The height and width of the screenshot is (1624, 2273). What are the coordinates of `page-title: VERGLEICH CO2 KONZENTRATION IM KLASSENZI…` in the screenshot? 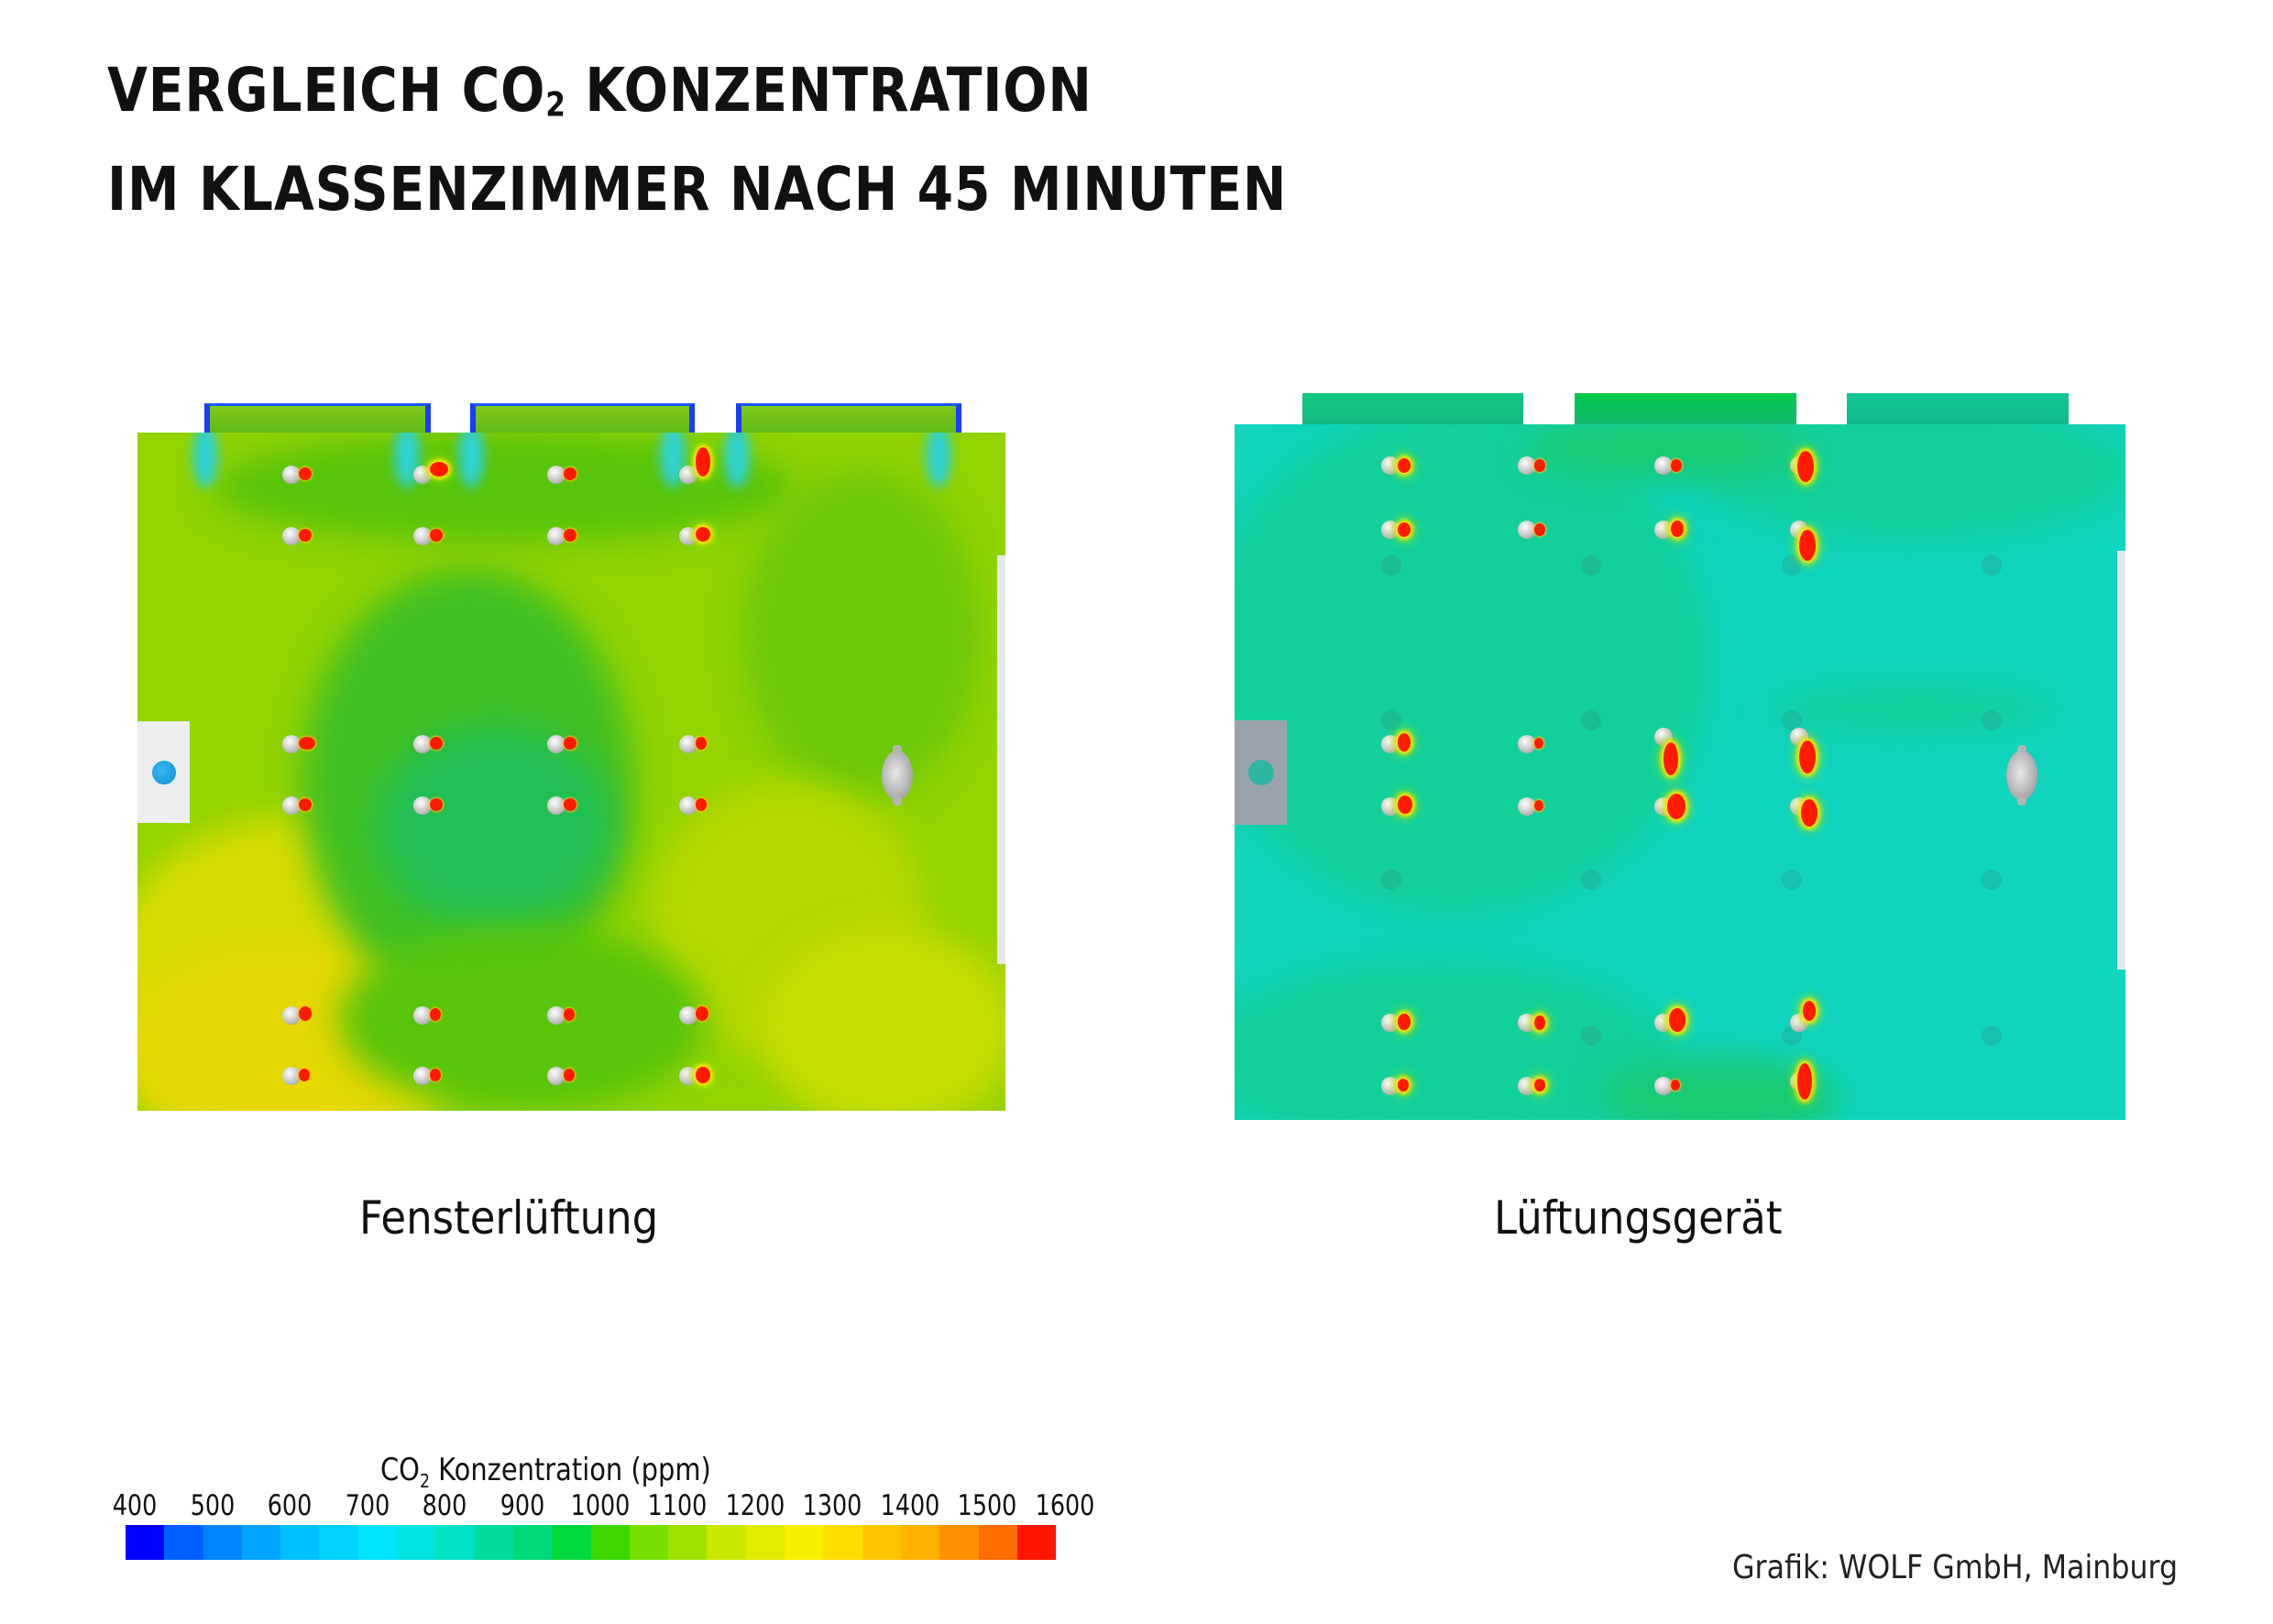 It's located at (697, 140).